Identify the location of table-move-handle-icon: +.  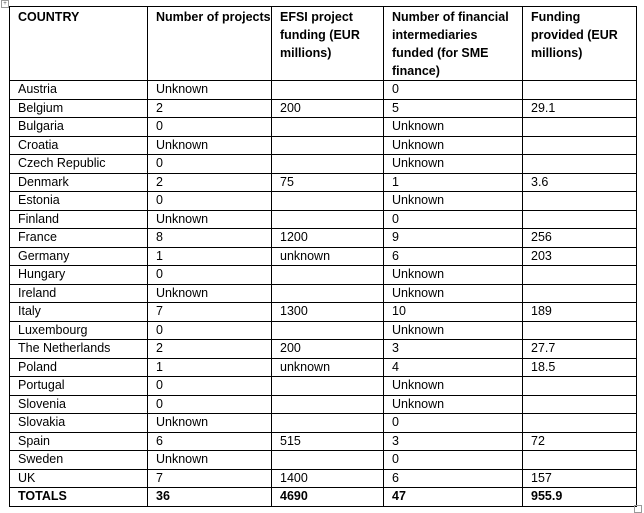
(5, 4).